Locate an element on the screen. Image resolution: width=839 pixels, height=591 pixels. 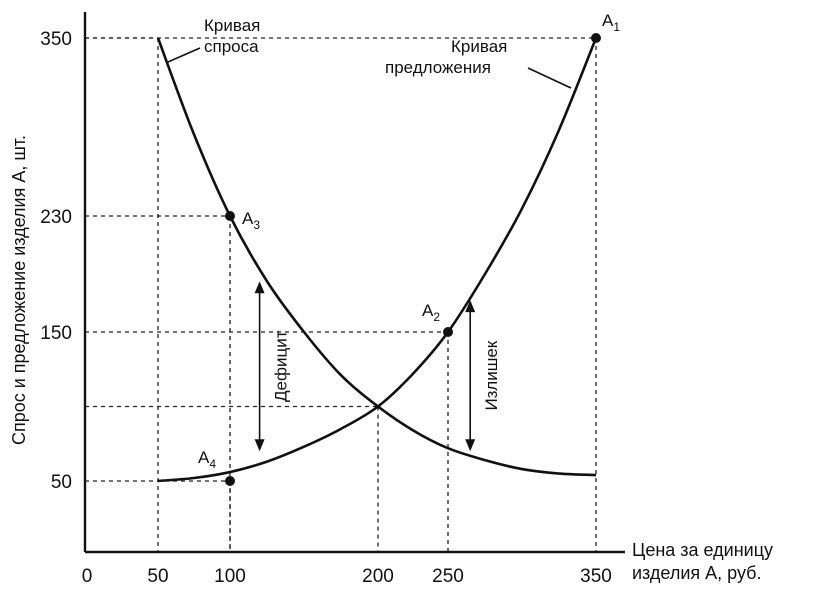
point-label-a2: A2 is located at coordinates (431, 312).